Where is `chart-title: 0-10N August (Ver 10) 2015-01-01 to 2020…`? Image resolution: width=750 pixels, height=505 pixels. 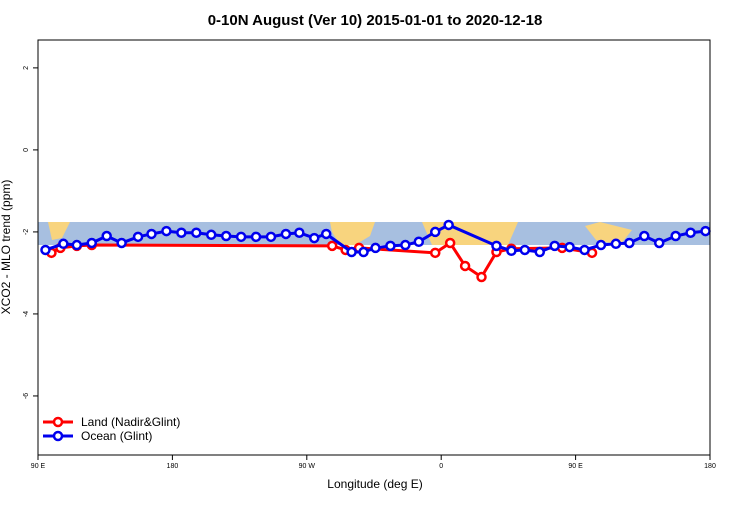 chart-title: 0-10N August (Ver 10) 2015-01-01 to 2020… is located at coordinates (375, 20).